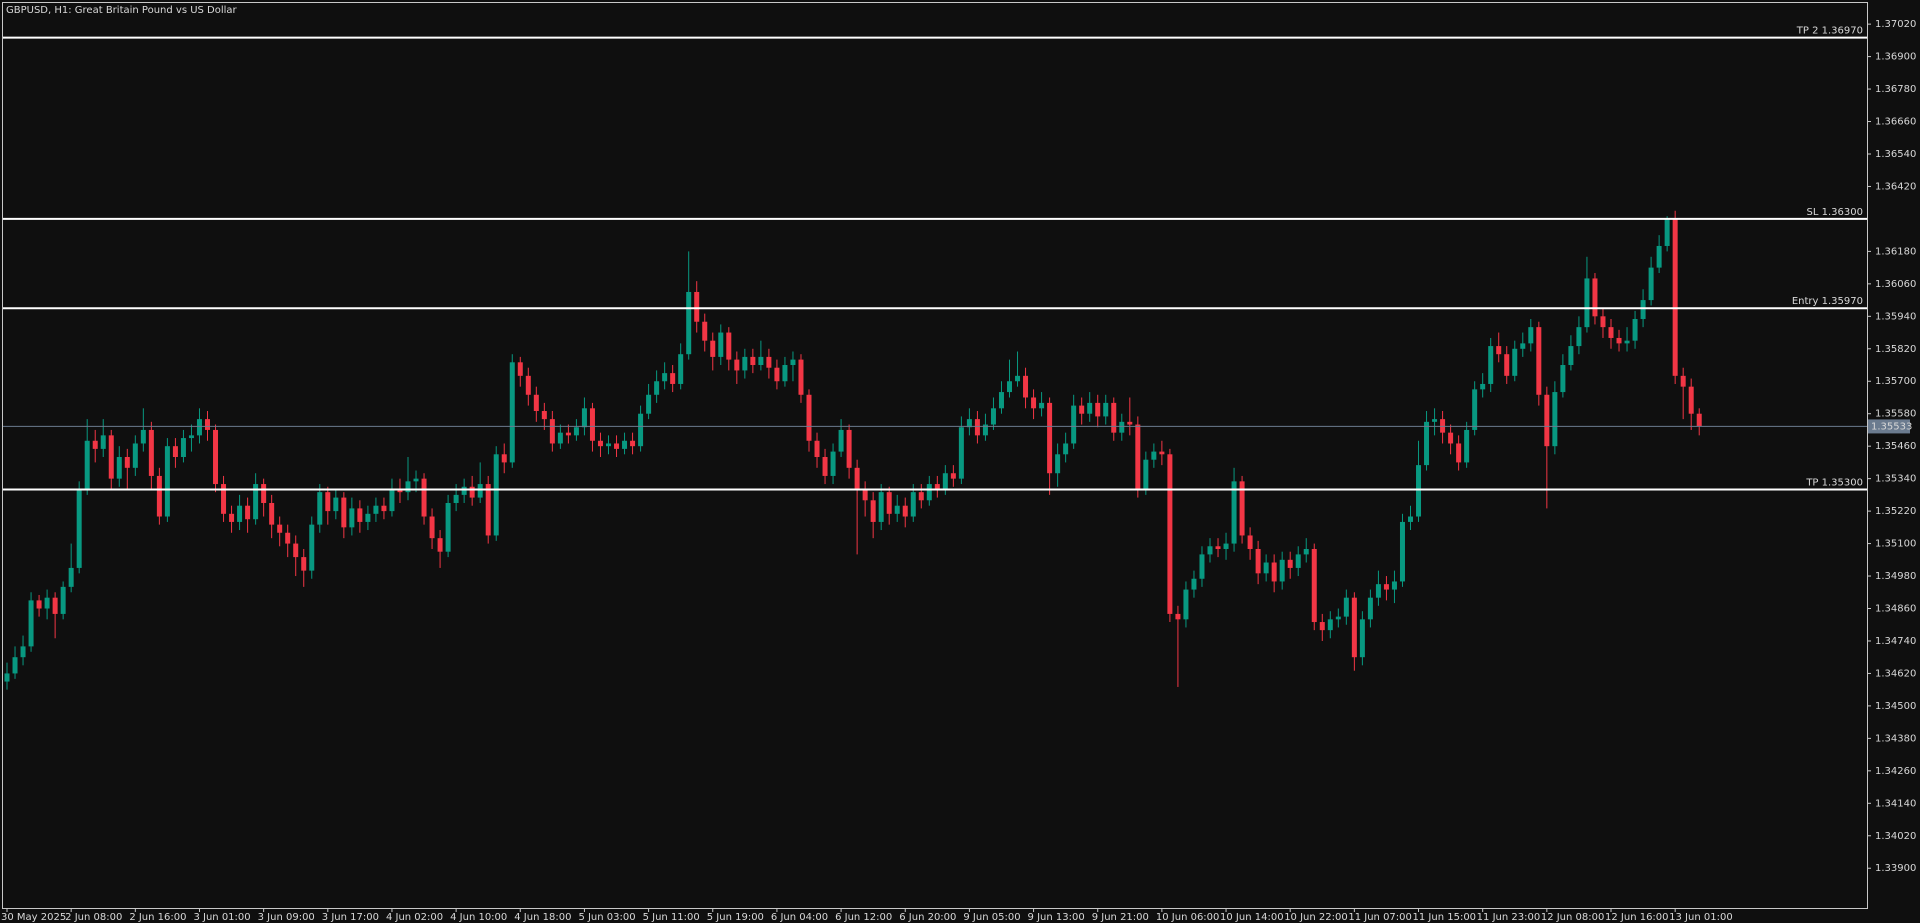  What do you see at coordinates (1445, 917) in the screenshot?
I see `x-tick-label: 11 Jun 15:00` at bounding box center [1445, 917].